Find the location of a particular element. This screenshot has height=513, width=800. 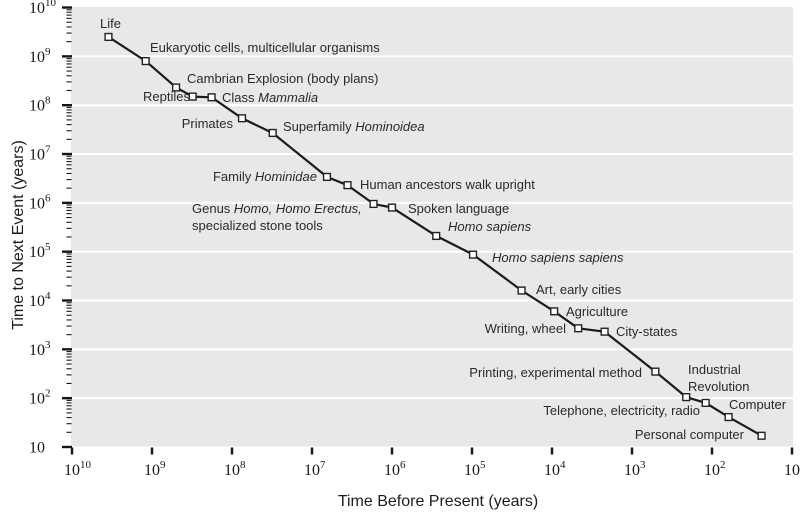

point-annotation: Class Mammalia is located at coordinates (270, 97).